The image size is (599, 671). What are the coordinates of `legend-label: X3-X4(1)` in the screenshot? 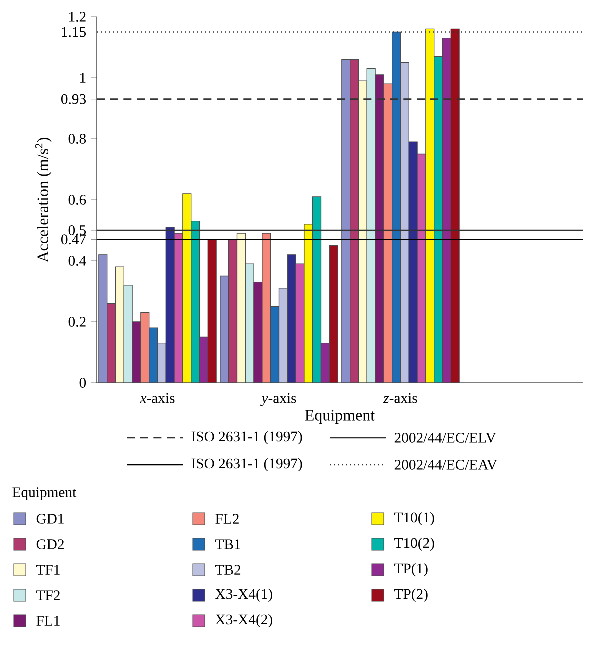 It's located at (244, 595).